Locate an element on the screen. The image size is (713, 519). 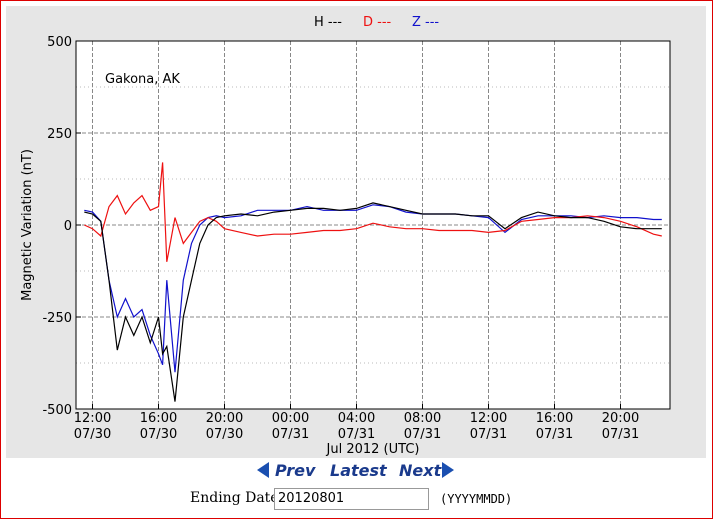
date-label: Ending Date: is located at coordinates (237, 498).